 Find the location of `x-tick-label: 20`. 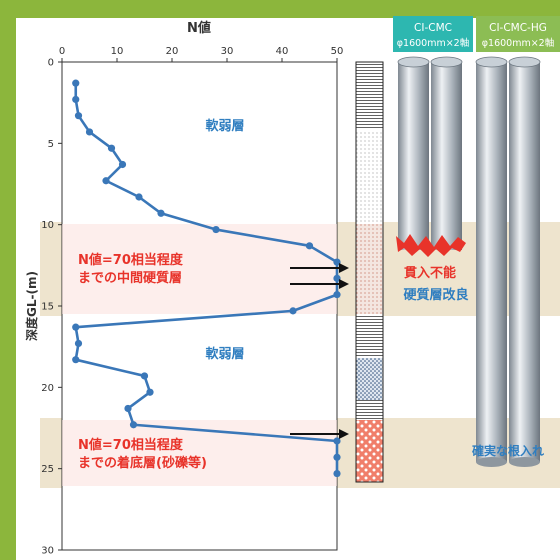

x-tick-label: 20 is located at coordinates (172, 51).